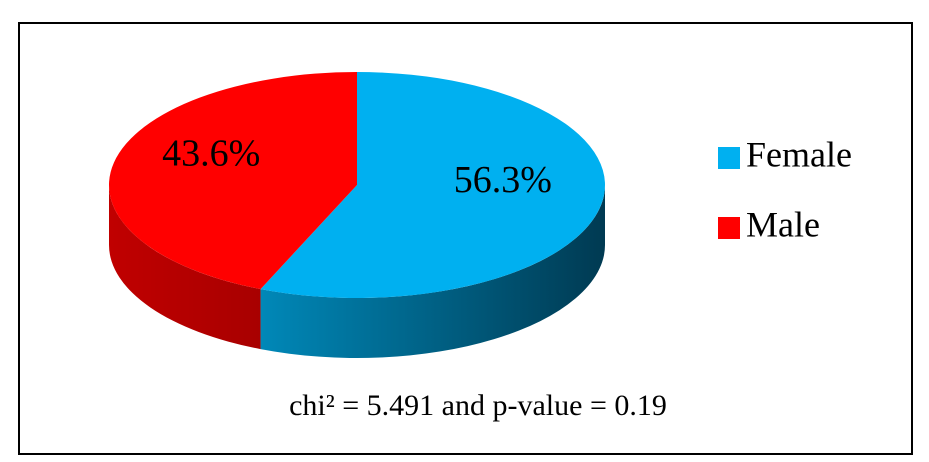  Describe the element at coordinates (783, 224) in the screenshot. I see `legend-label: Male` at that location.